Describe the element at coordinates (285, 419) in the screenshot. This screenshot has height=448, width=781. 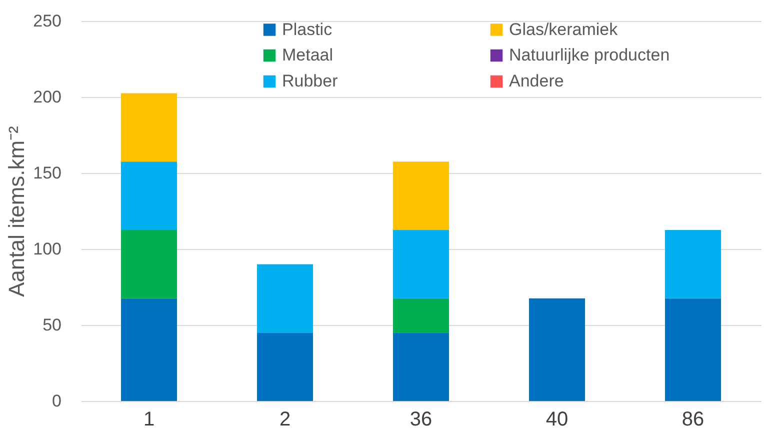
I see `x-tick-label: 2` at that location.